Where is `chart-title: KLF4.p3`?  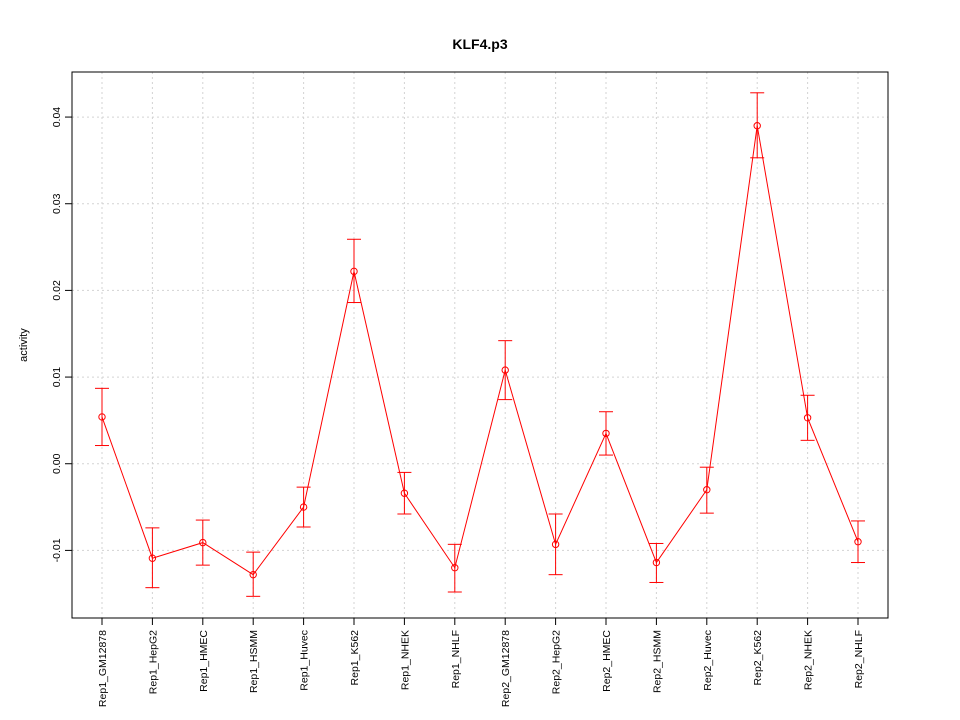 chart-title: KLF4.p3 is located at coordinates (479, 44).